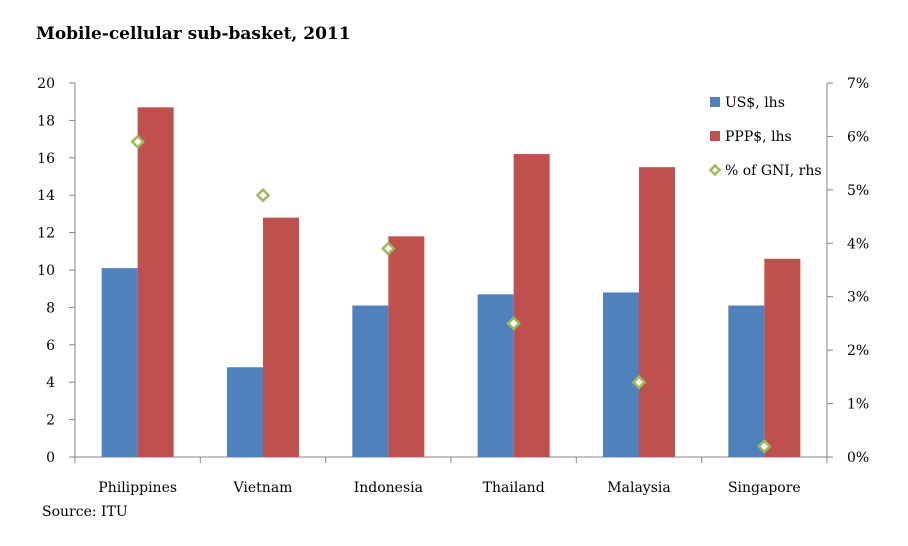 This screenshot has width=908, height=546. What do you see at coordinates (46, 234) in the screenshot?
I see `y-left-tick-label: 12` at bounding box center [46, 234].